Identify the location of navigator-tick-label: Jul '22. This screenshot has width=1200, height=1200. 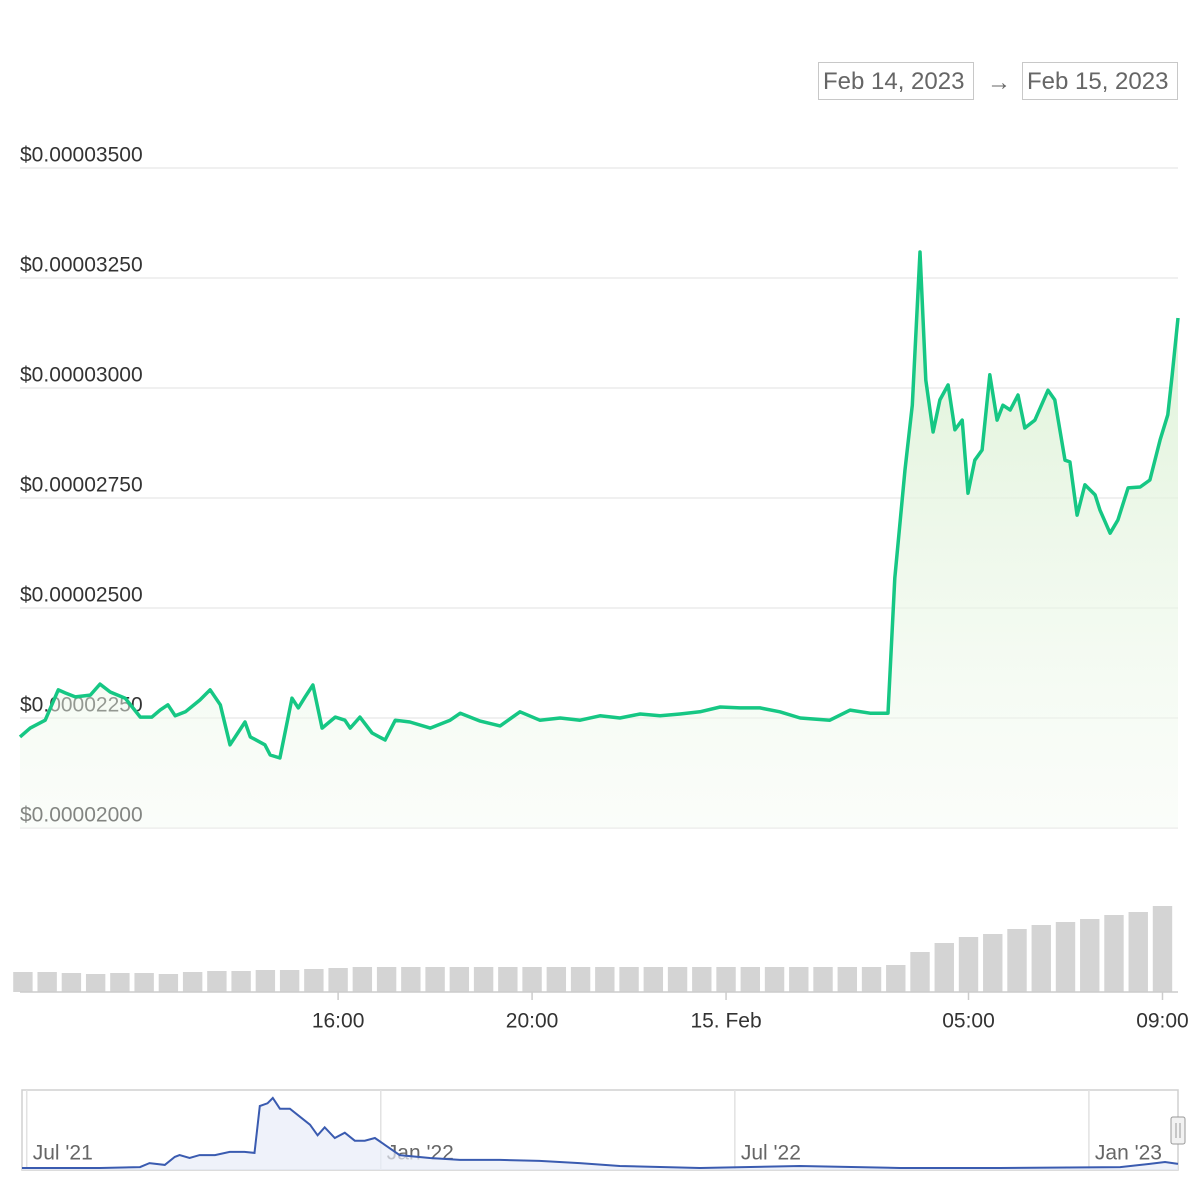
(771, 1153).